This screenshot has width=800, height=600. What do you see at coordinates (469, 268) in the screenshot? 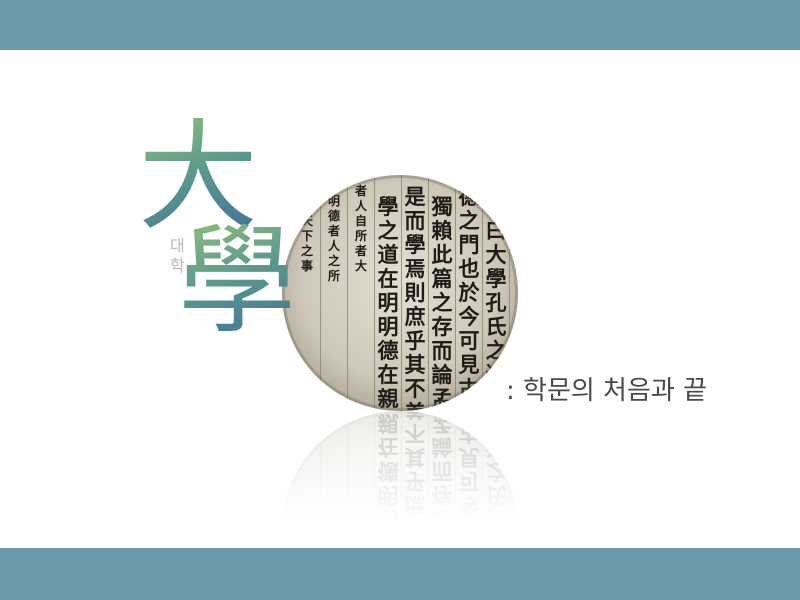
I see `text-column-char: 也` at bounding box center [469, 268].